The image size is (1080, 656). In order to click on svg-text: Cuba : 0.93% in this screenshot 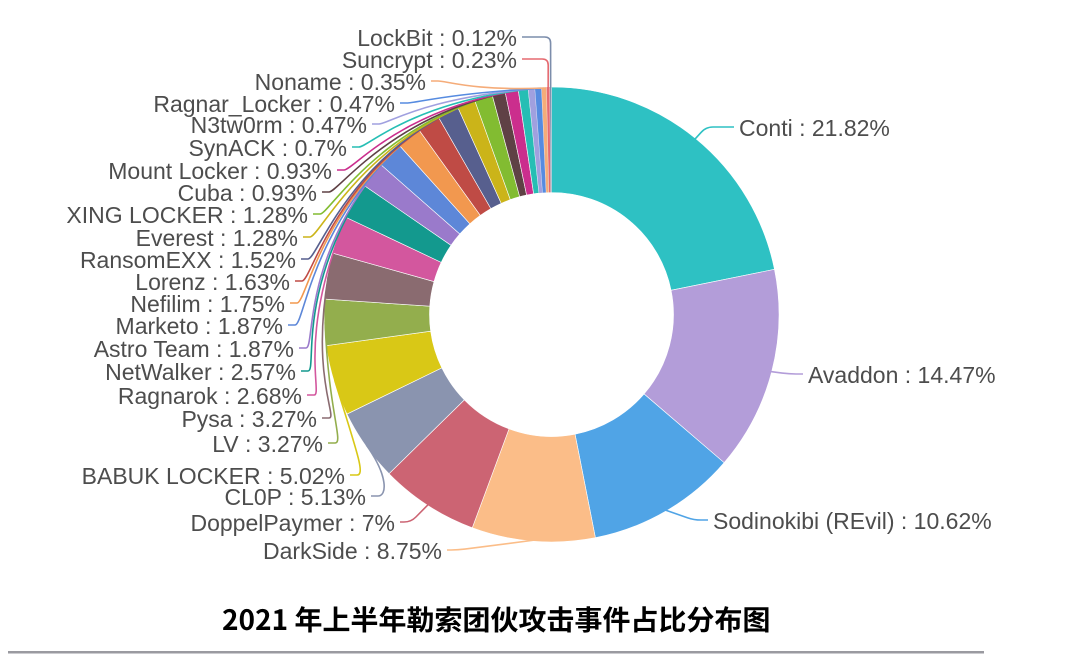, I will do `click(247, 193)`.